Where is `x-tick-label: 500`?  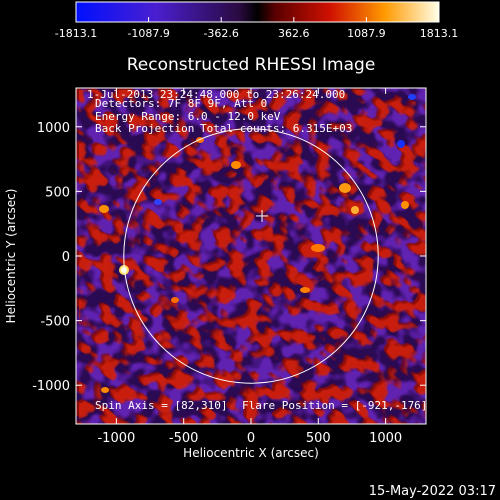
x-tick-label: 500 is located at coordinates (318, 438).